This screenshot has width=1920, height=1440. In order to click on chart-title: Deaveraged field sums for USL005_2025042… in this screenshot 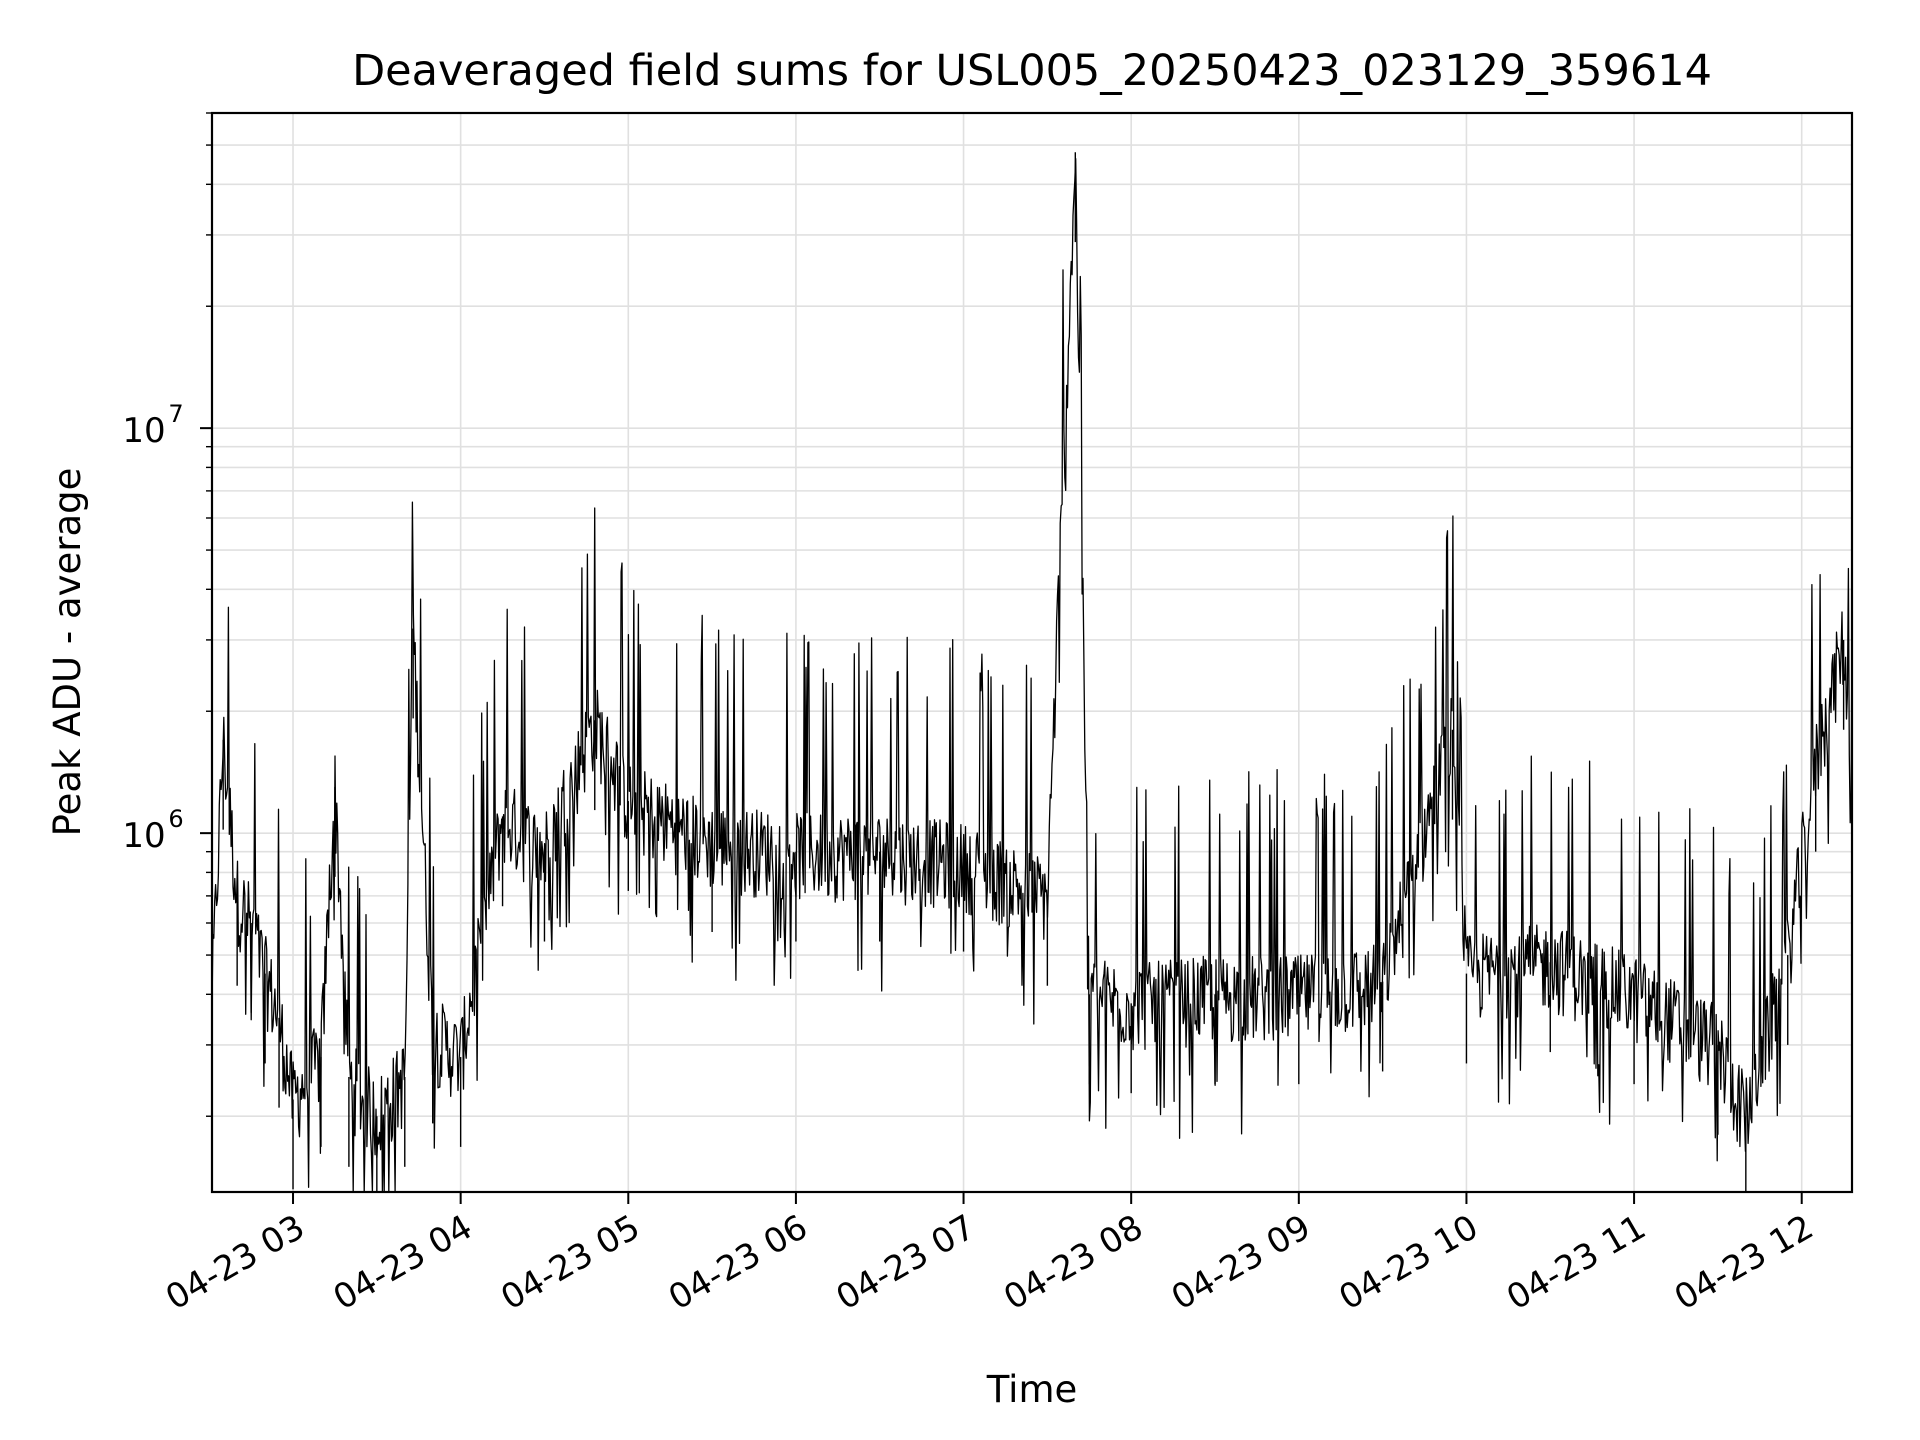, I will do `click(1032, 71)`.